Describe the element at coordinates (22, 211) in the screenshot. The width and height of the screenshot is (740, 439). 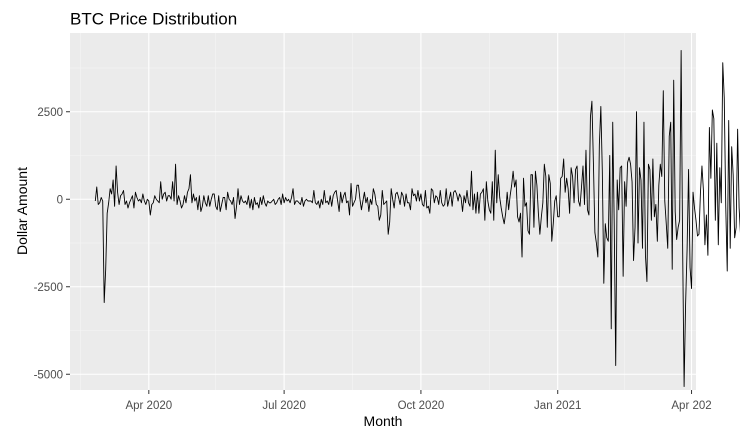
I see `y-axis-title: Dollar Amount` at that location.